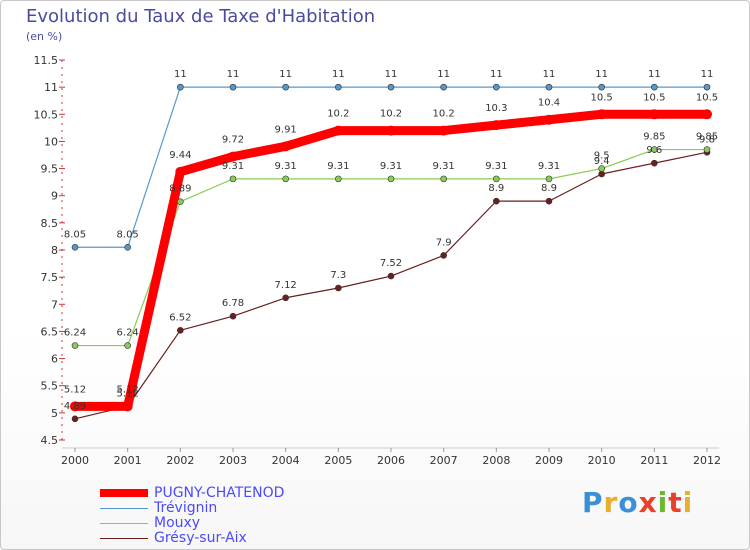 Image resolution: width=750 pixels, height=550 pixels. What do you see at coordinates (444, 460) in the screenshot?
I see `x-tick-label: 2007` at bounding box center [444, 460].